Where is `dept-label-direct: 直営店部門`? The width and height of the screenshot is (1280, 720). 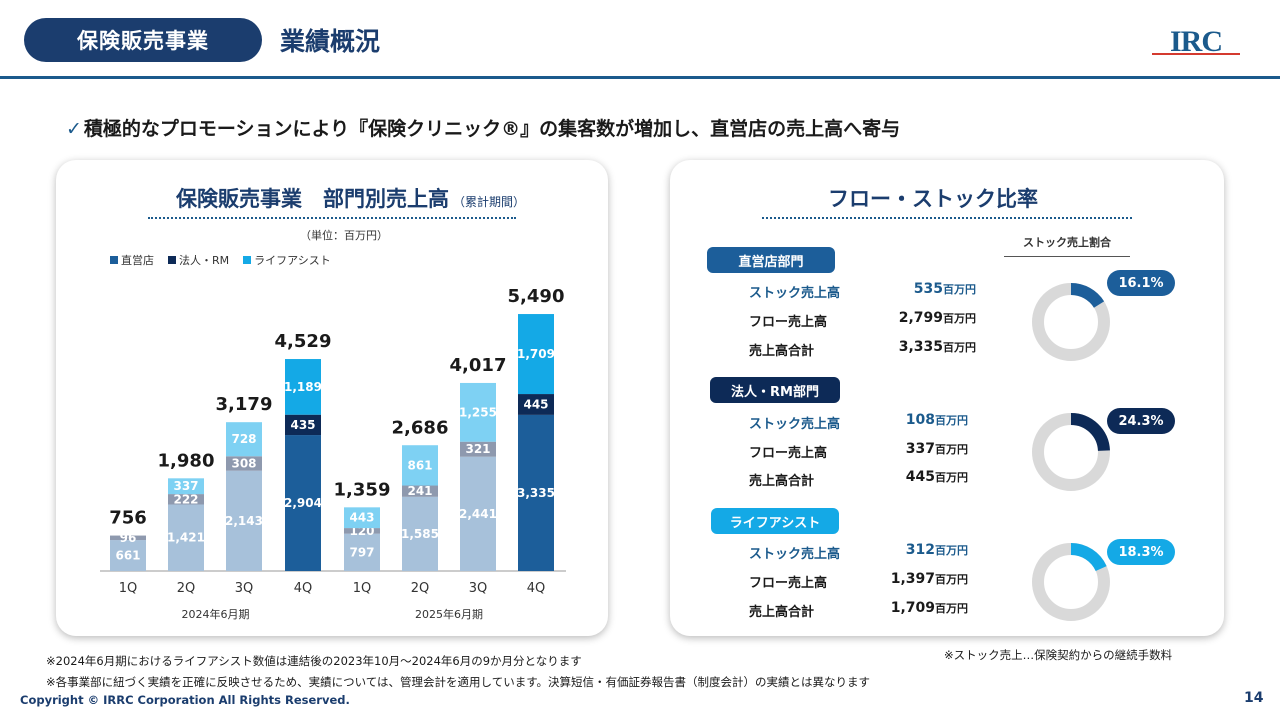
dept-label-direct: 直営店部門 is located at coordinates (771, 260).